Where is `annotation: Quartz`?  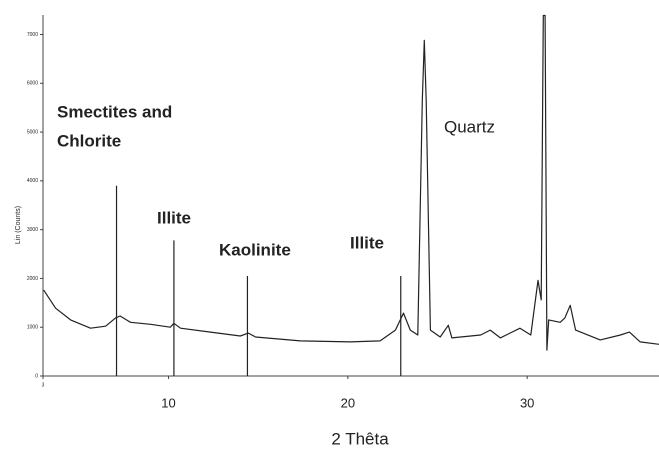
annotation: Quartz is located at coordinates (469, 126).